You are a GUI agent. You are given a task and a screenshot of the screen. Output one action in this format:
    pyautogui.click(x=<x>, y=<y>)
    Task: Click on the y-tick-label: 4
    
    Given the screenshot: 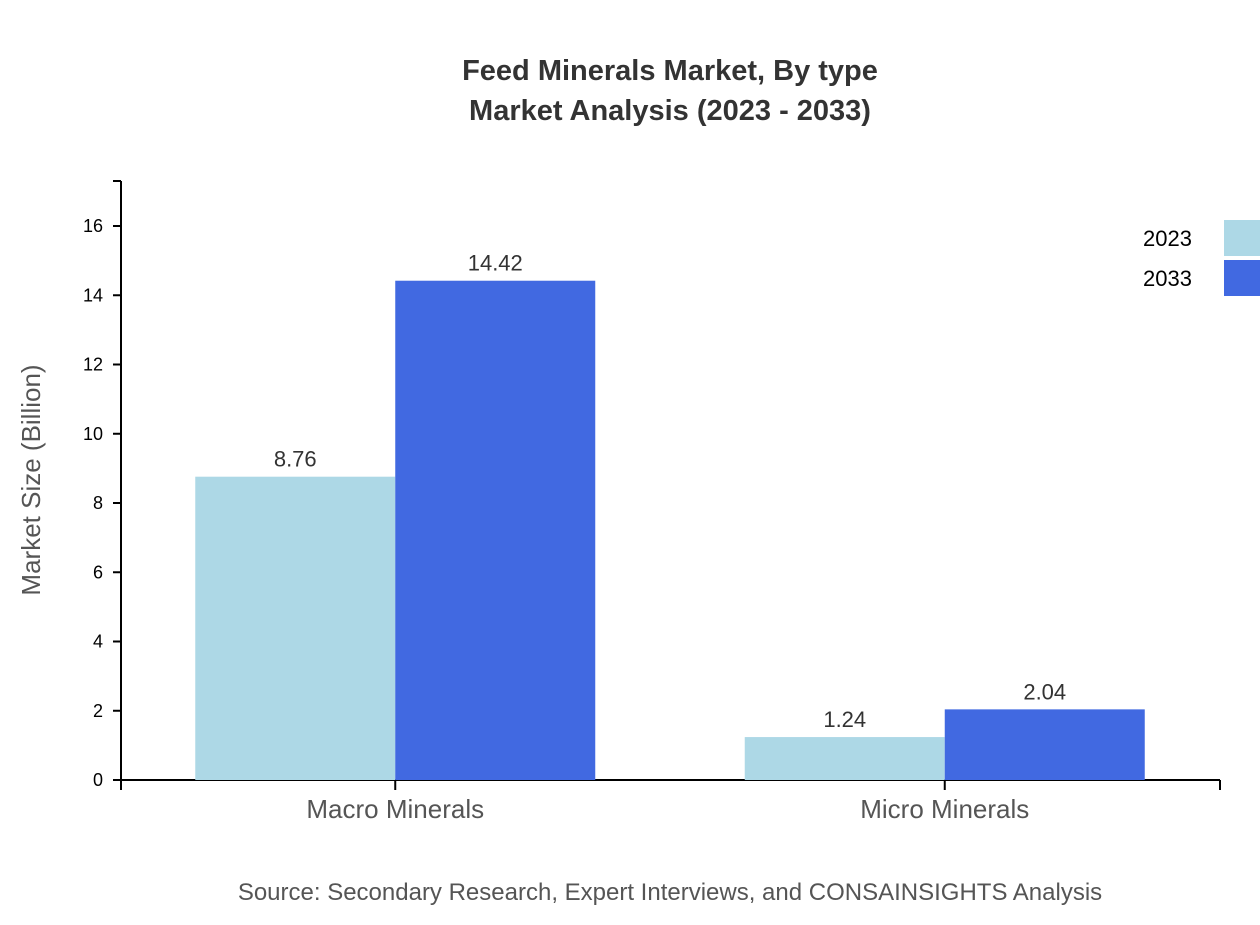 What is the action you would take?
    pyautogui.click(x=98, y=642)
    